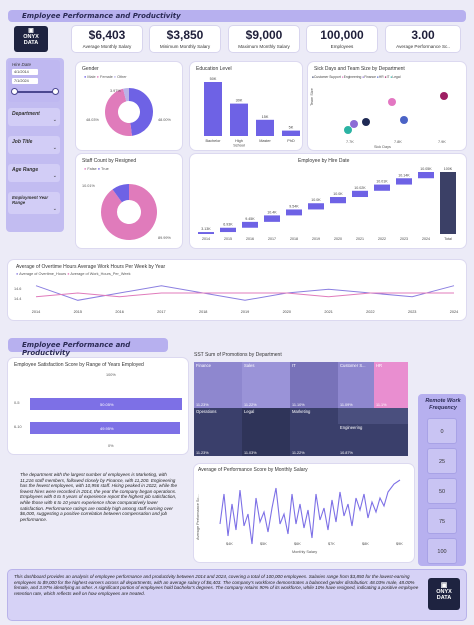 This screenshot has width=474, height=625. I want to click on education-title: Education Level, so click(214, 69).